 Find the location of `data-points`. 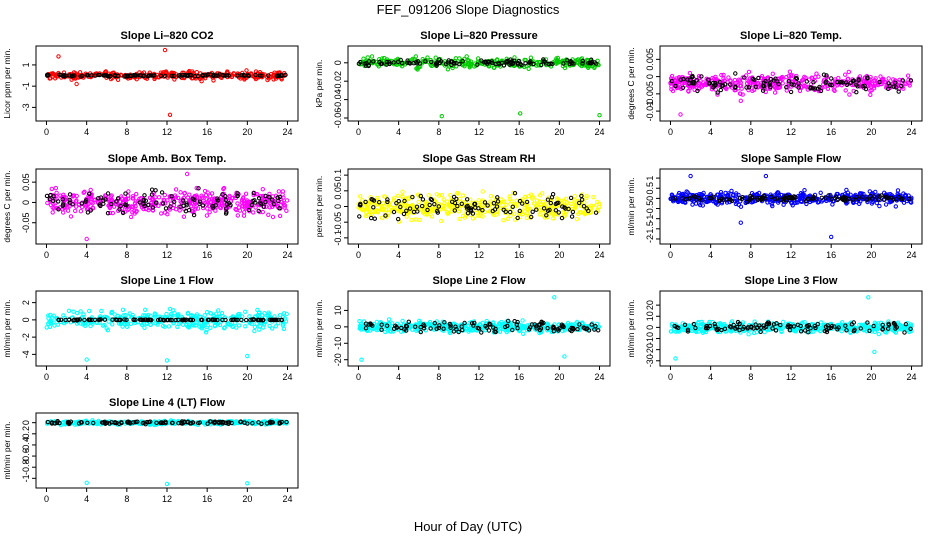

data-points is located at coordinates (479, 328).